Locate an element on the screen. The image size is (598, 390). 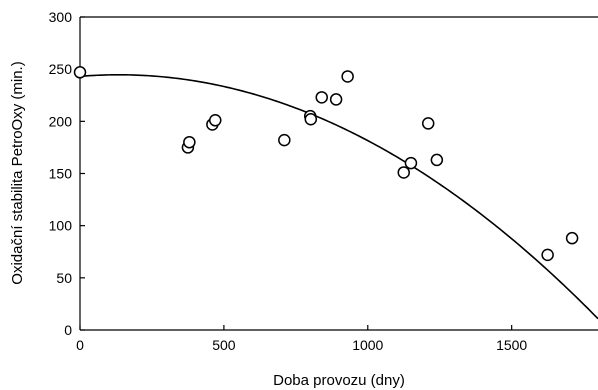
x-tick-label: 1500 is located at coordinates (511, 345).